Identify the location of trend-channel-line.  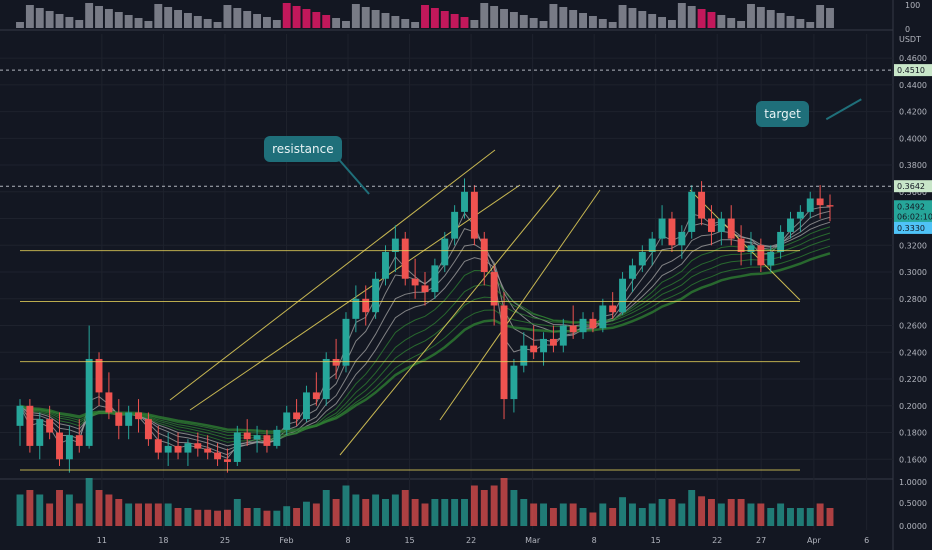
(520, 305).